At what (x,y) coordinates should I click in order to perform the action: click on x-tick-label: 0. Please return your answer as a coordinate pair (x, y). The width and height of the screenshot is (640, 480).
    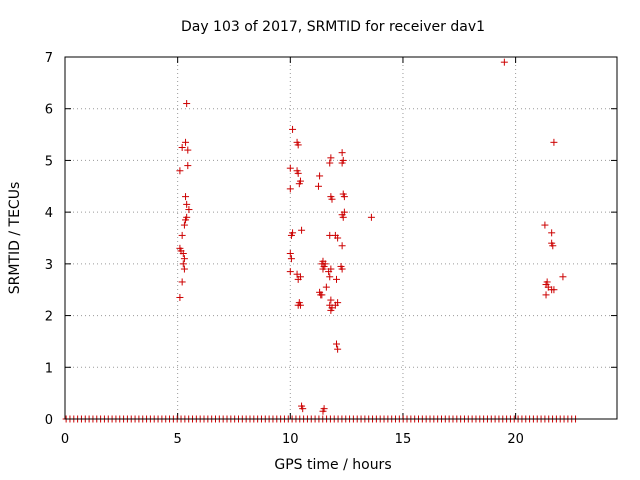
    Looking at the image, I should click on (65, 439).